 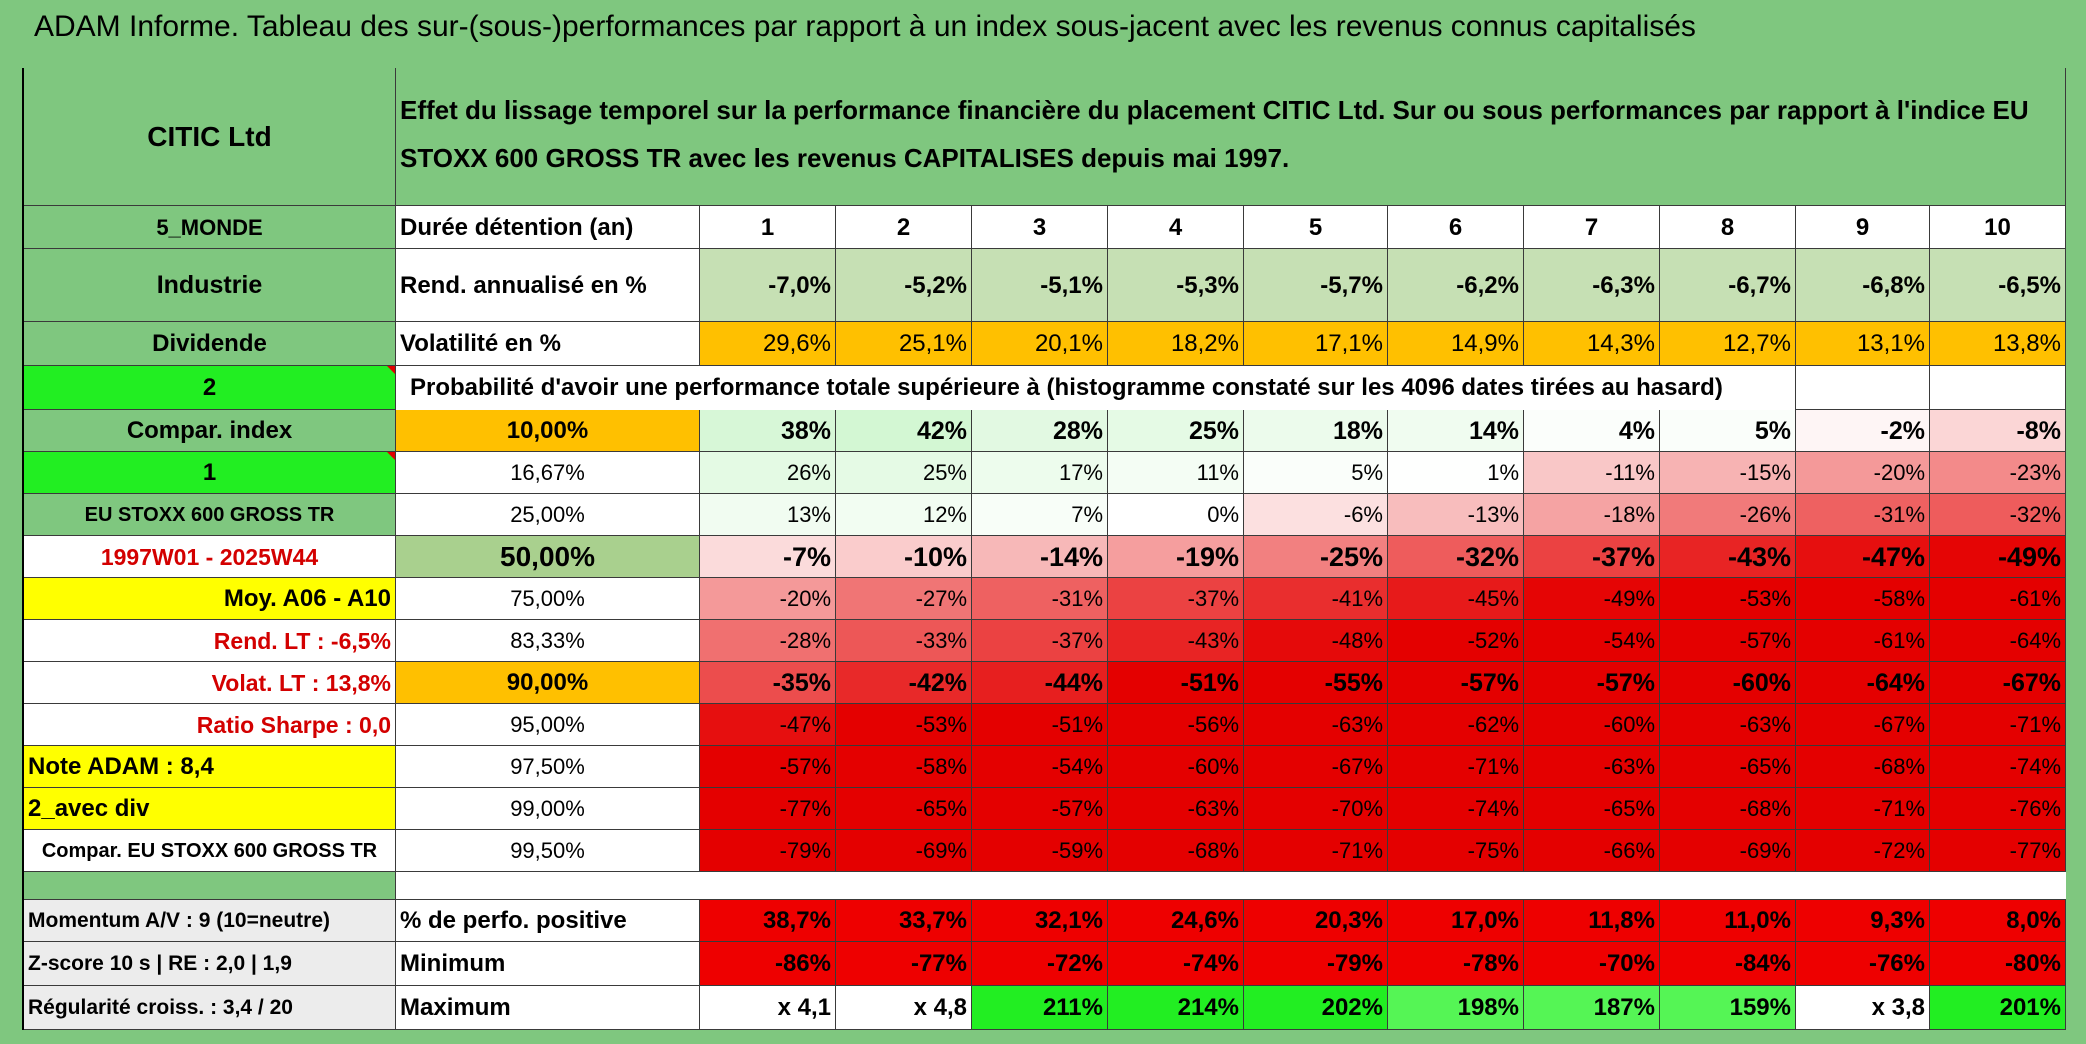 I want to click on positive-value: 33,7%, so click(x=904, y=921).